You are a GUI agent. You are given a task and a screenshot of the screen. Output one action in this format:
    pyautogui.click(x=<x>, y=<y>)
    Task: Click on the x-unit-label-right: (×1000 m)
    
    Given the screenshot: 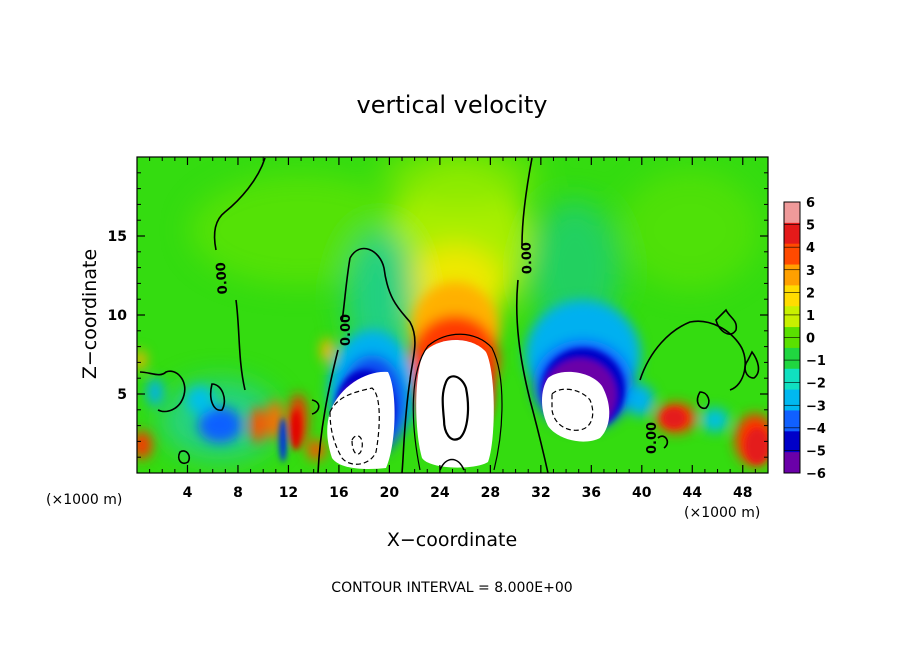 What is the action you would take?
    pyautogui.click(x=722, y=513)
    